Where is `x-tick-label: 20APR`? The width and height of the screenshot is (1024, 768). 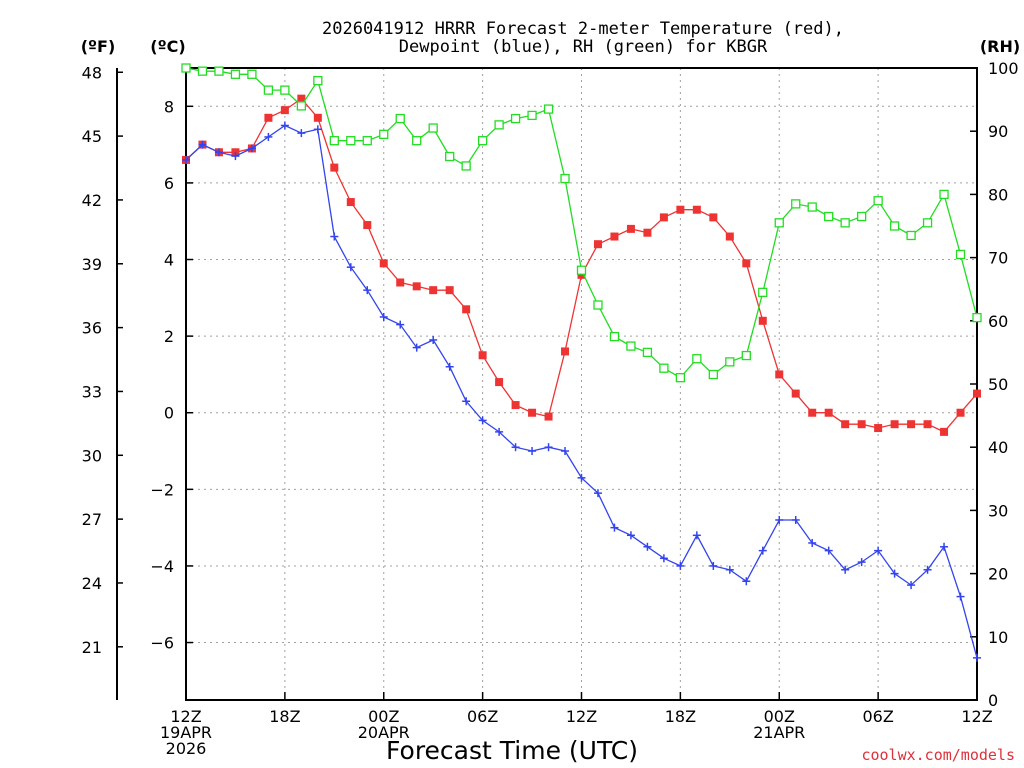 x-tick-label: 20APR is located at coordinates (384, 732).